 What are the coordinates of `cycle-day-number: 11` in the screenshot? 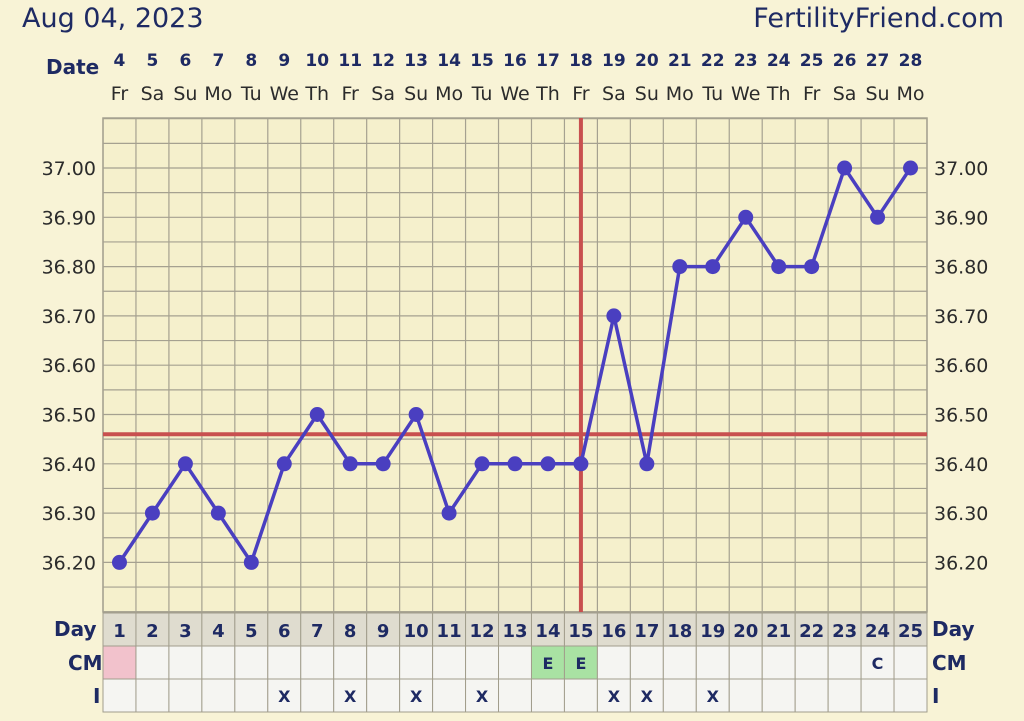 It's located at (449, 631).